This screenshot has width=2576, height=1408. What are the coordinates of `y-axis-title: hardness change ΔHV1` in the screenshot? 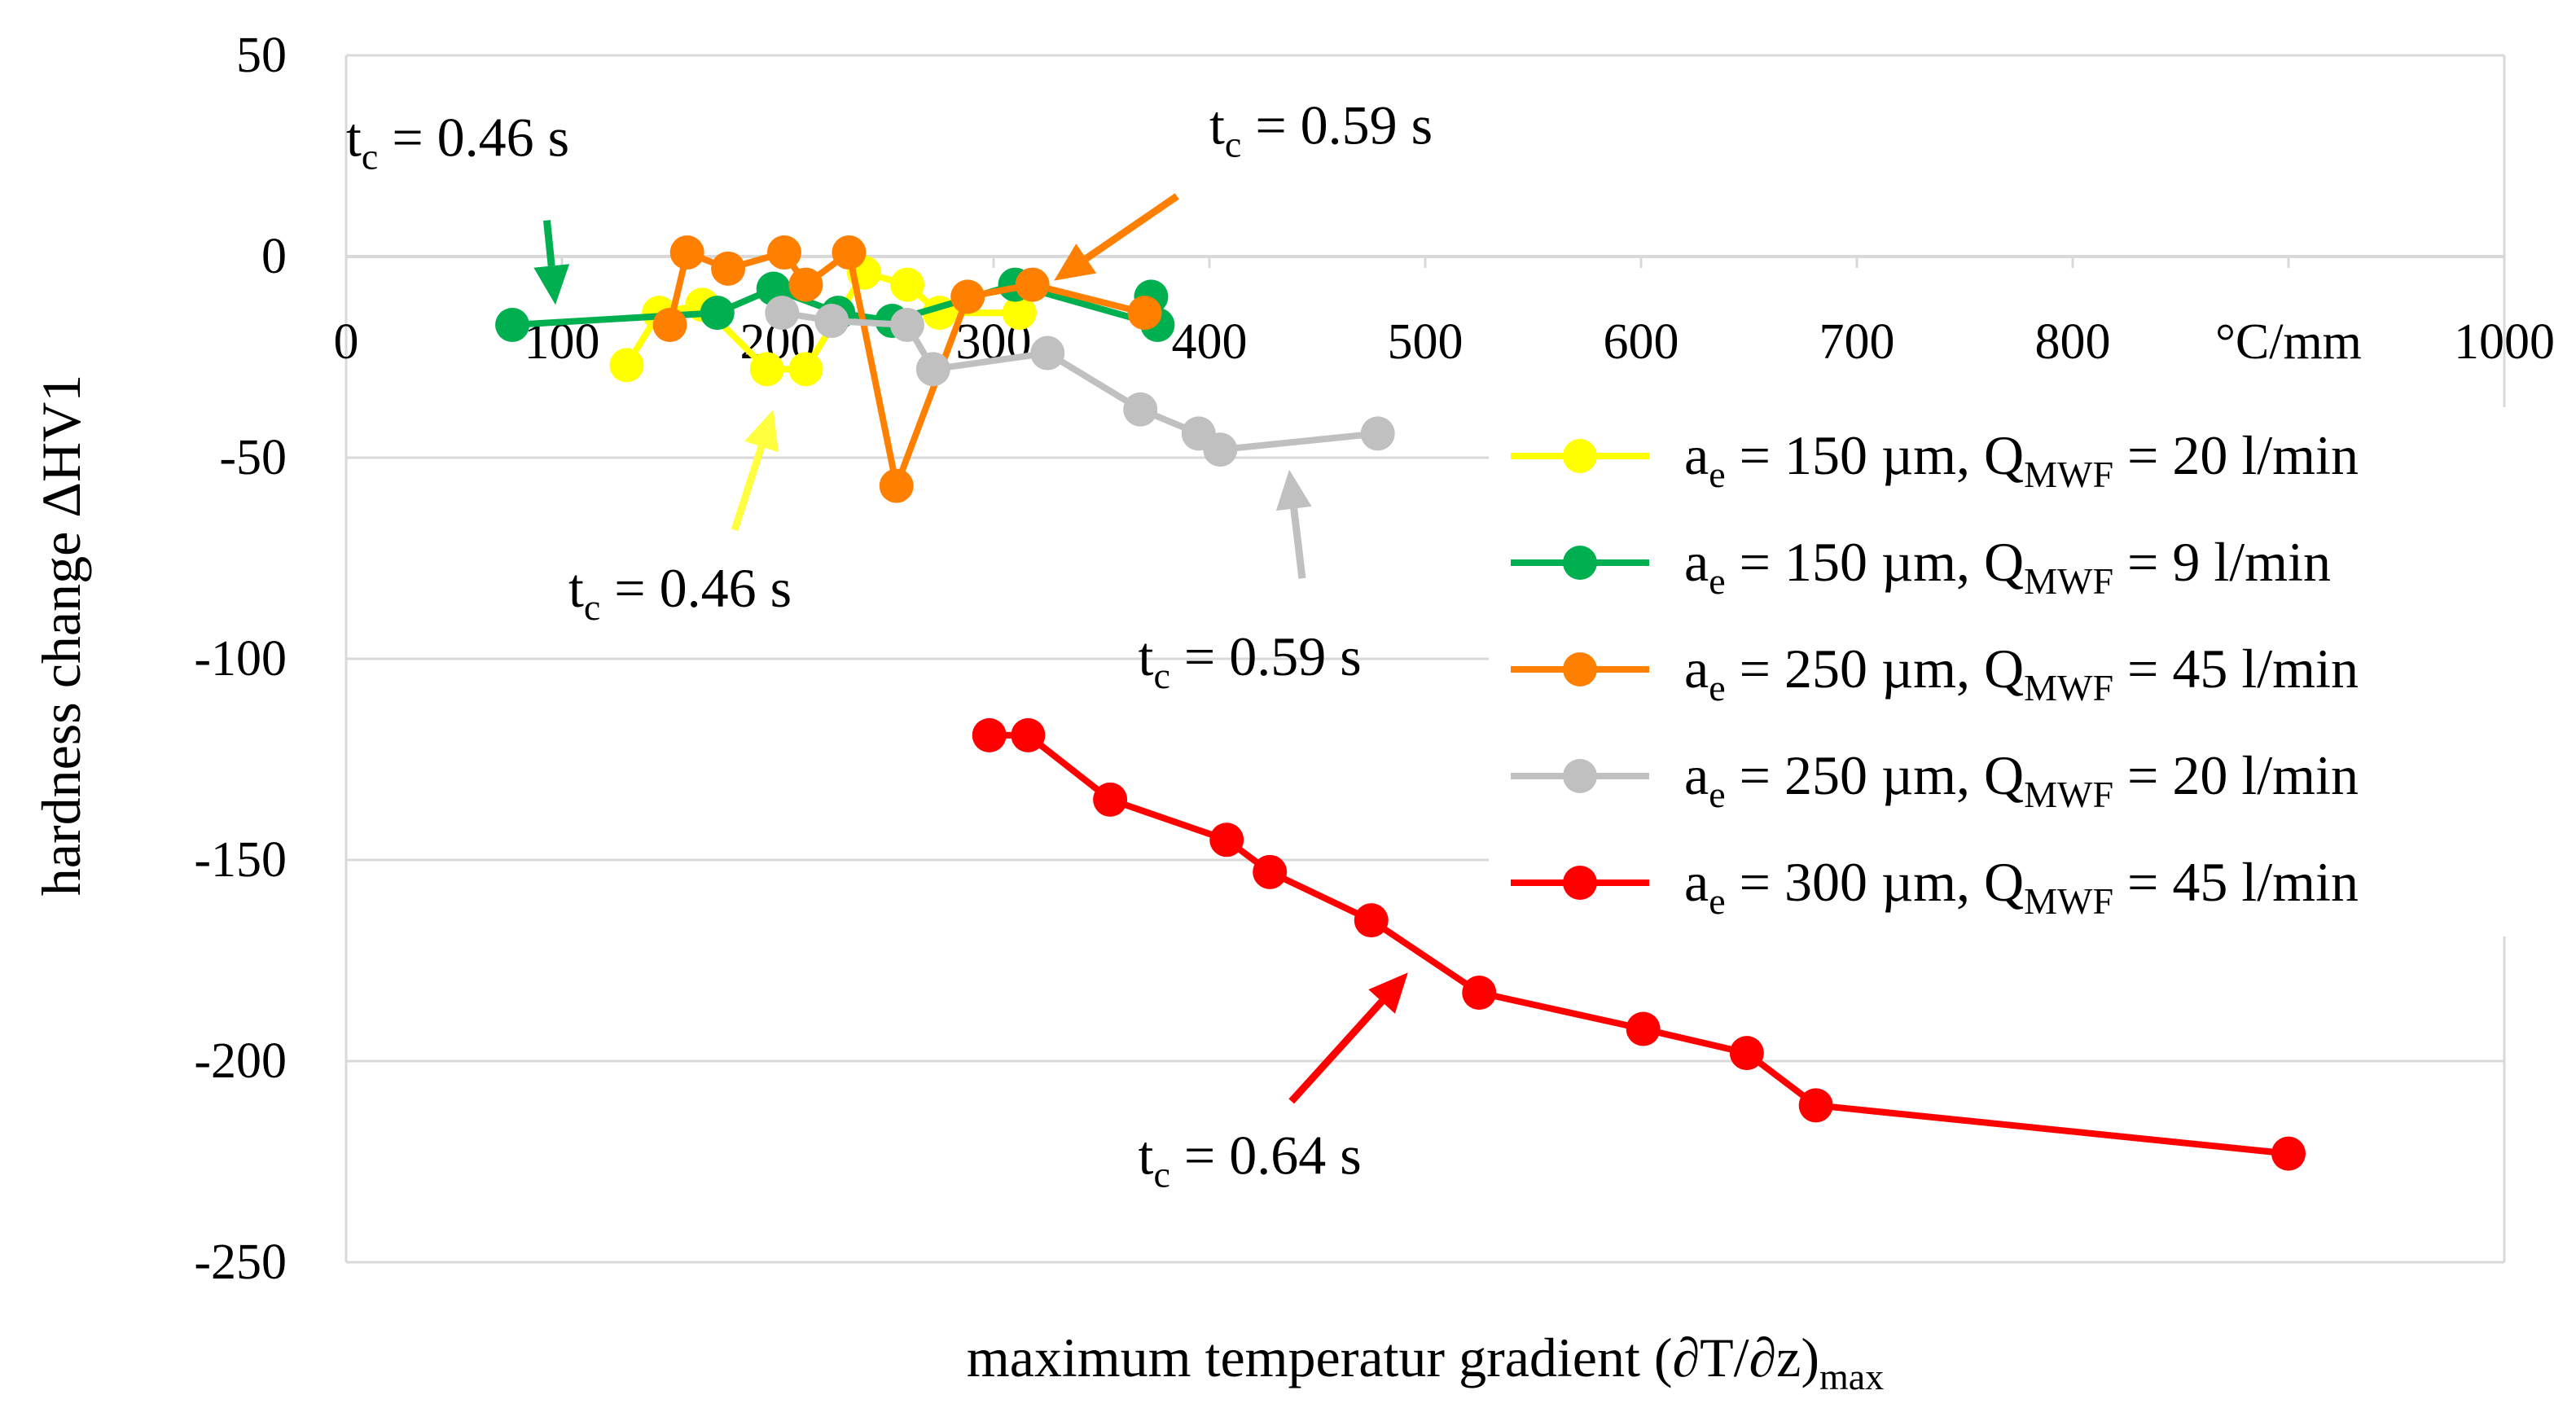 It's located at (61, 635).